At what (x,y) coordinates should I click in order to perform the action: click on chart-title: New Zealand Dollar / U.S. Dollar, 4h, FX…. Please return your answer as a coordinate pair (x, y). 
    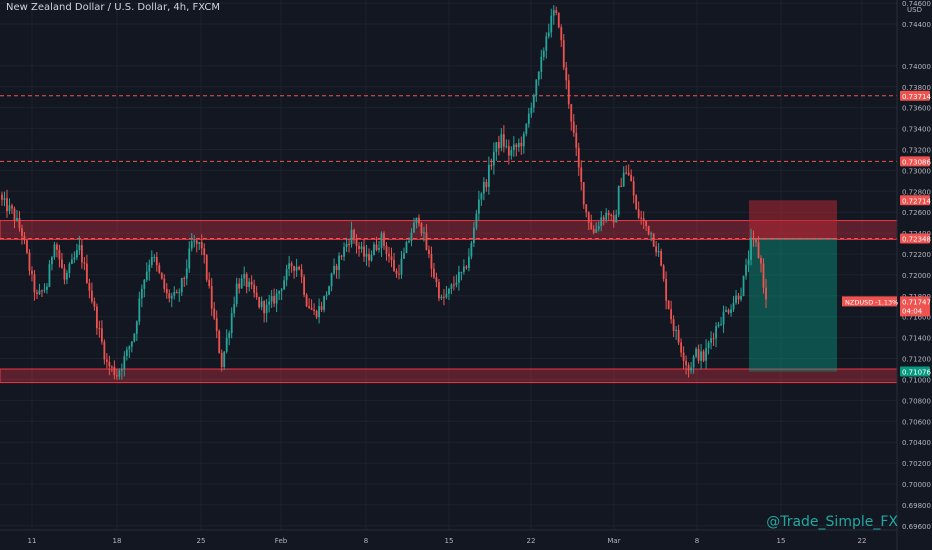
    Looking at the image, I should click on (113, 7).